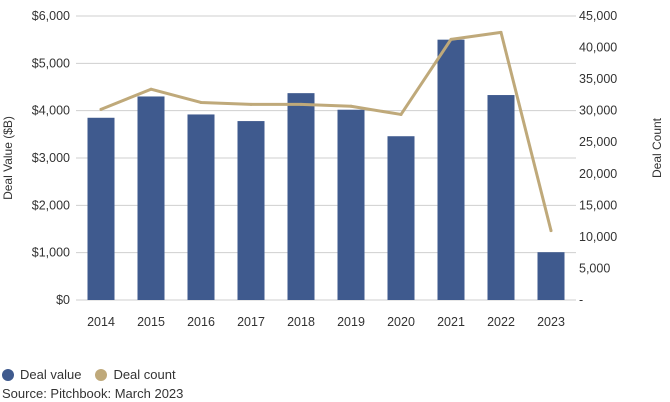  I want to click on right-tick-label: 30,000, so click(598, 111).